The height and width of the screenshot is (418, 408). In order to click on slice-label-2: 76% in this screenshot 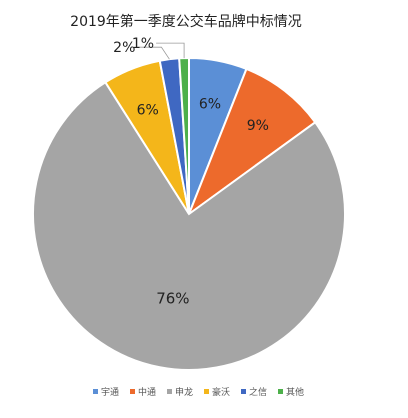, I will do `click(172, 298)`.